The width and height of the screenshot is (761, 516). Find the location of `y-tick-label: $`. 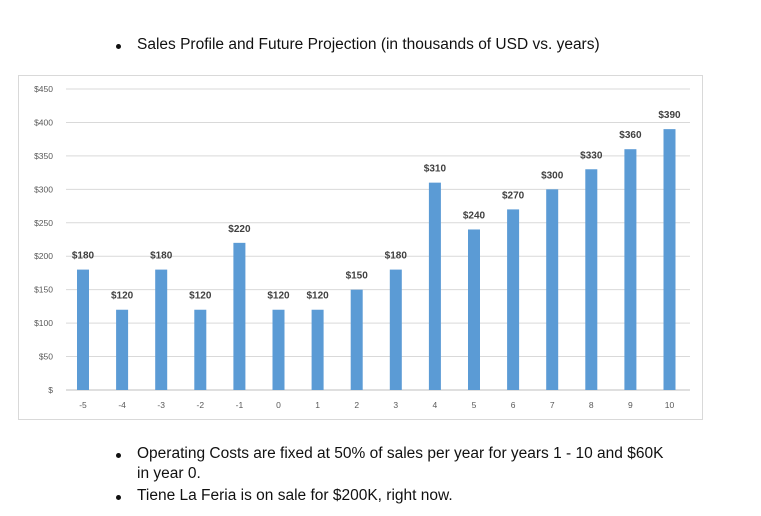

y-tick-label: $ is located at coordinates (50, 390).